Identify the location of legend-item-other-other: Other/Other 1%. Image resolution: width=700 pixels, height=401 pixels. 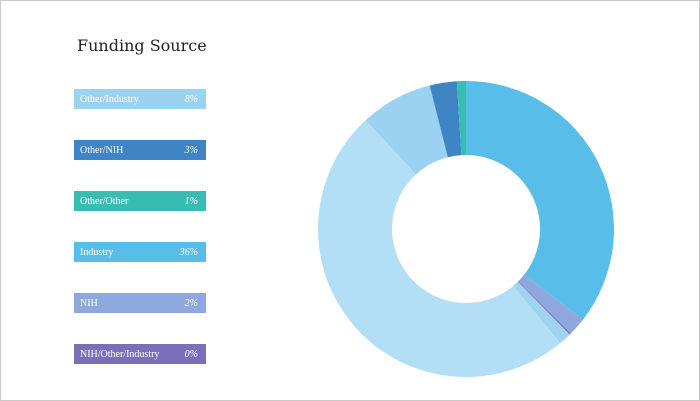
(140, 201).